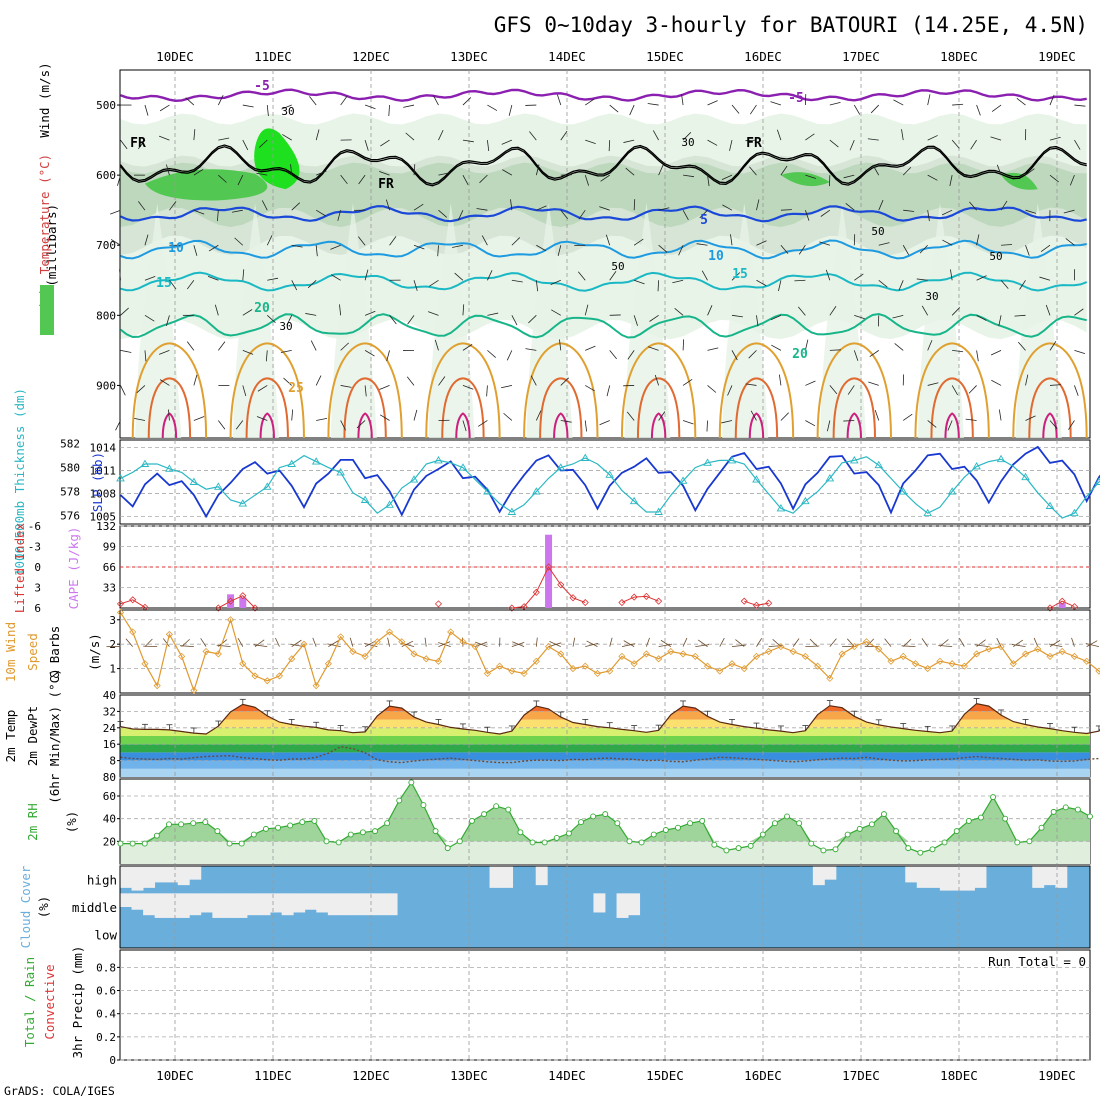 Image resolution: width=1100 pixels, height=1100 pixels. What do you see at coordinates (469, 1075) in the screenshot?
I see `date-label-bottom: 13DEC` at bounding box center [469, 1075].